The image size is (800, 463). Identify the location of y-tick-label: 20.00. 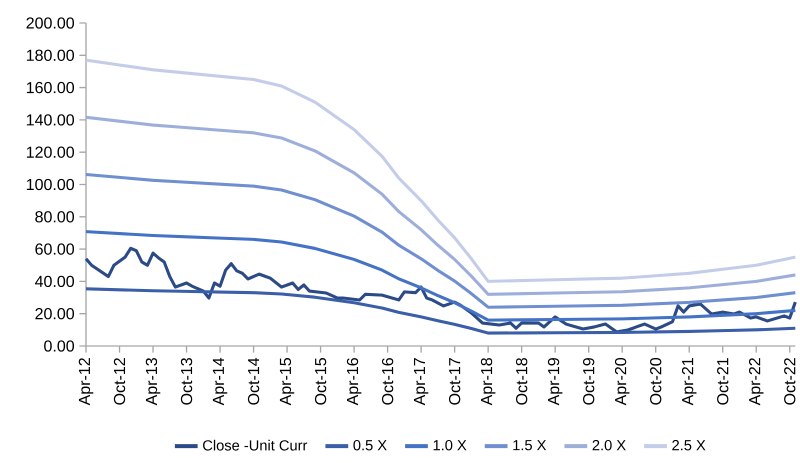
(54, 314).